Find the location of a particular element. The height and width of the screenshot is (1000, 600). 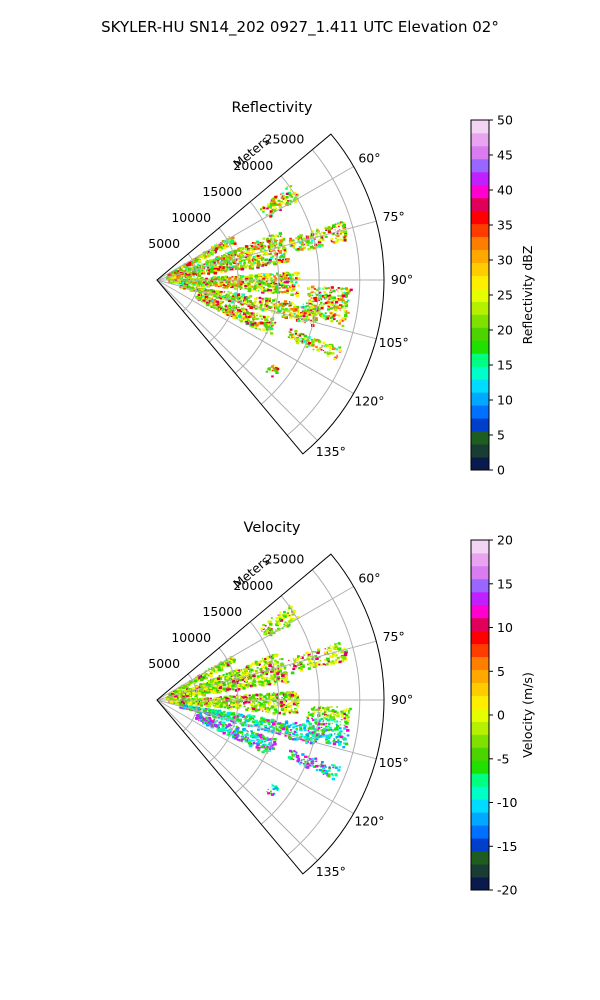

colorbar-swatch is located at coordinates (480, 386).